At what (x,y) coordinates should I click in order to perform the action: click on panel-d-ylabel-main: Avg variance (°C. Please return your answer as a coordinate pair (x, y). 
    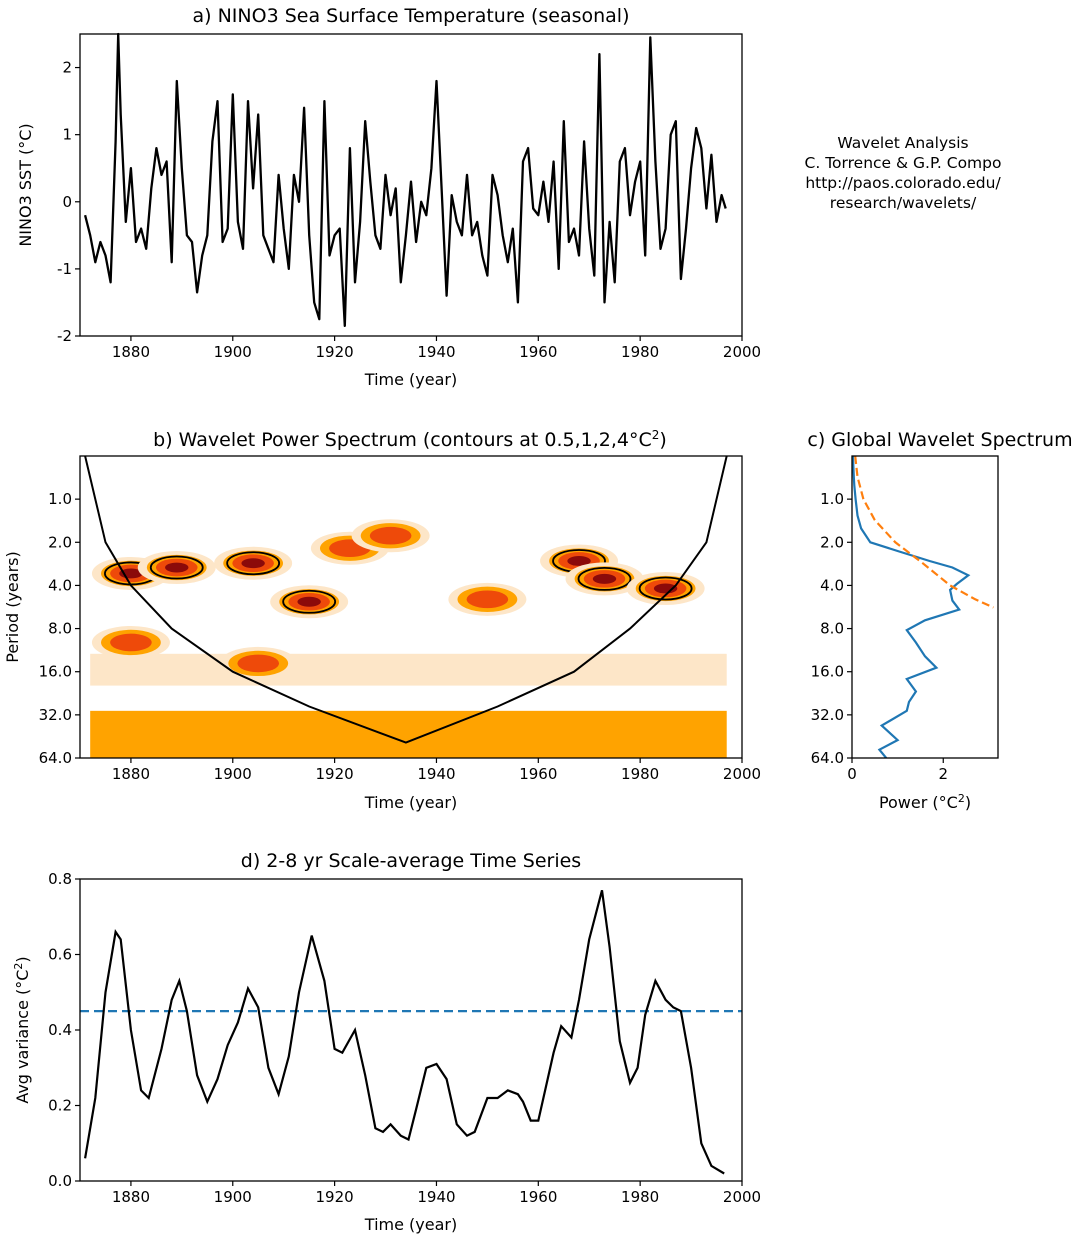
    Looking at the image, I should click on (22, 1037).